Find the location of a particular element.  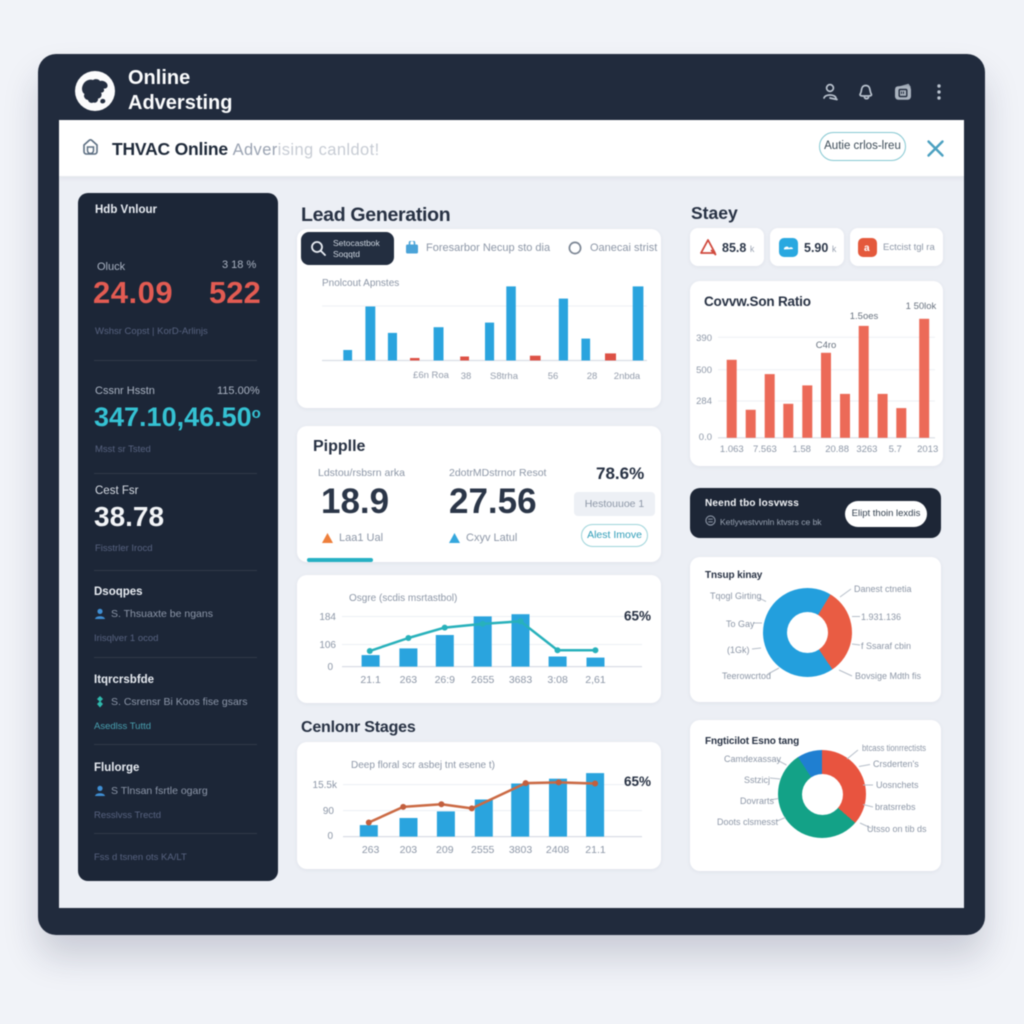

svg-text: 3:08 is located at coordinates (557, 680).